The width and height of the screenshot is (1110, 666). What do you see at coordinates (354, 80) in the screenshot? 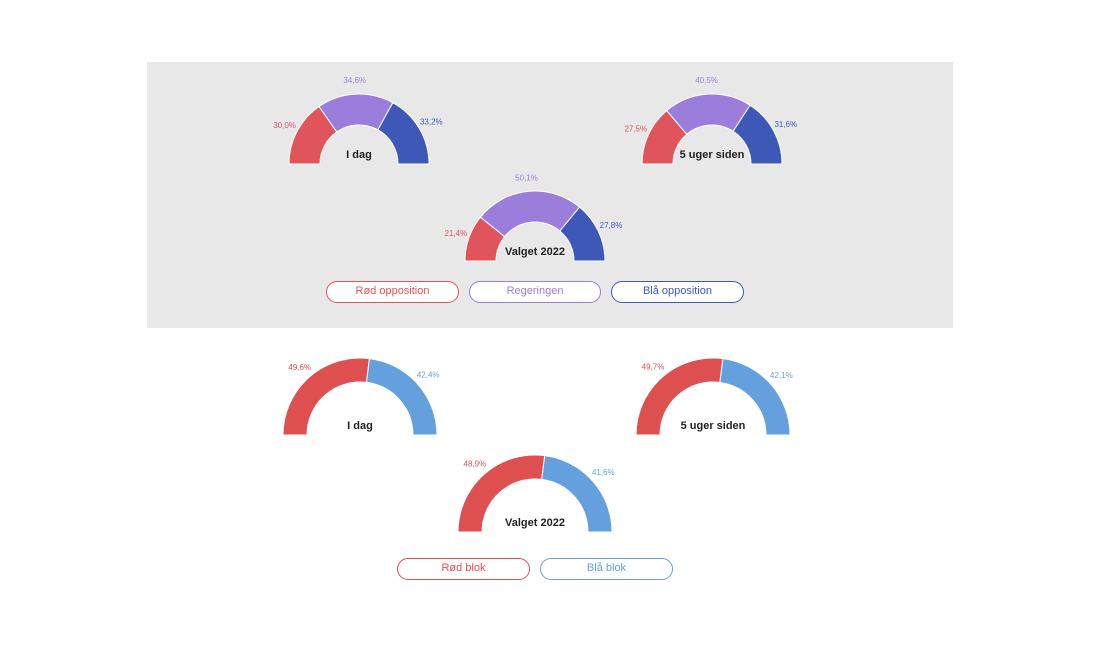
I see `gauge-value-label-regeringen: 34,6%` at bounding box center [354, 80].